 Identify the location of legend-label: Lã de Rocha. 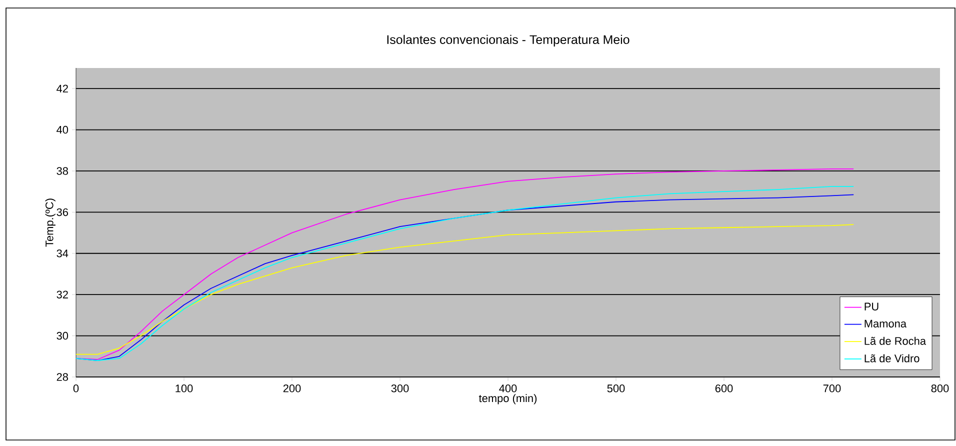
(895, 340).